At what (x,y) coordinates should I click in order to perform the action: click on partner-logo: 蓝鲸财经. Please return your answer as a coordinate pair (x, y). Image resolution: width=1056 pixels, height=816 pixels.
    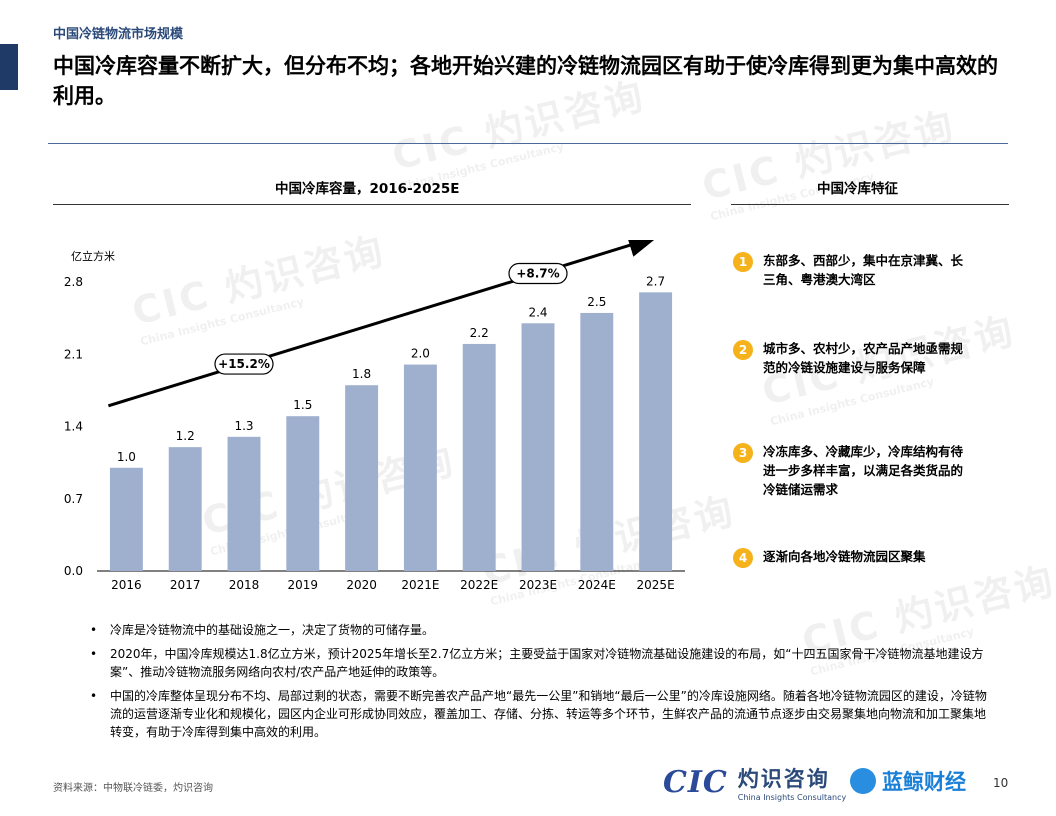
    Looking at the image, I should click on (908, 781).